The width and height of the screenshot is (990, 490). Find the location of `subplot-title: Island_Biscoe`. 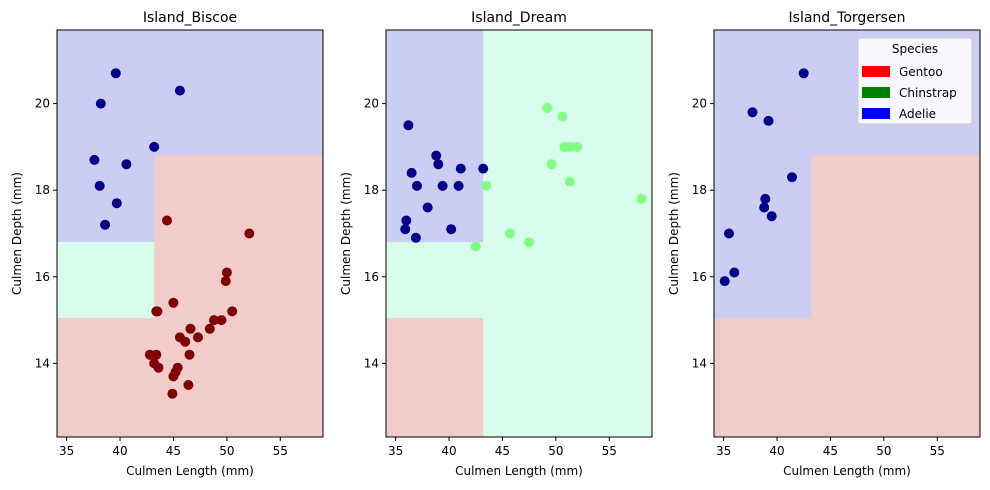

subplot-title: Island_Biscoe is located at coordinates (190, 18).